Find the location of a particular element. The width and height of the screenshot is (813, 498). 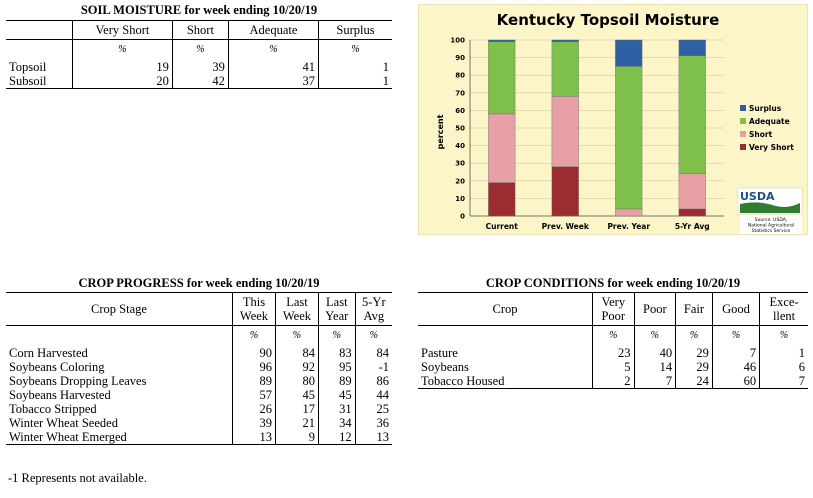

x-tick-label: Prev. Year is located at coordinates (628, 226).